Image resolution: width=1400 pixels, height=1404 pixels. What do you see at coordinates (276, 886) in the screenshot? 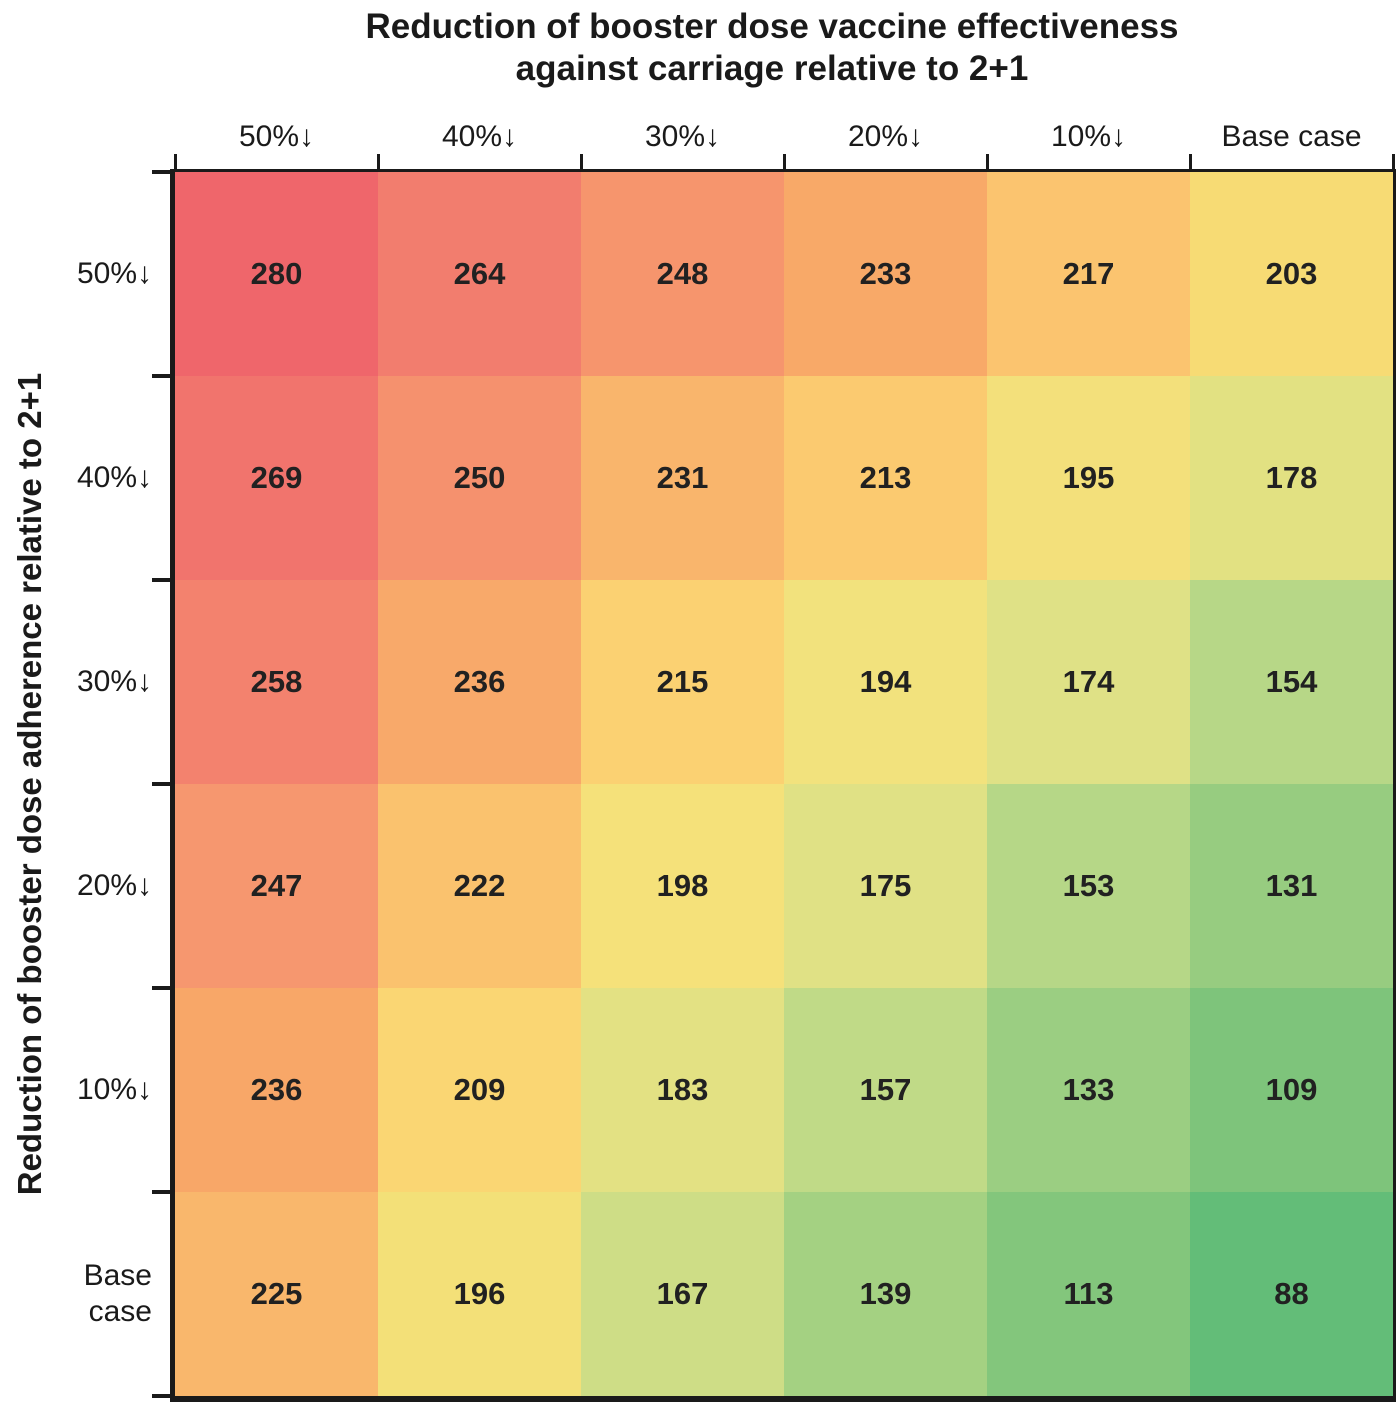
I see `heatmap-cell-r3c0: 247` at bounding box center [276, 886].